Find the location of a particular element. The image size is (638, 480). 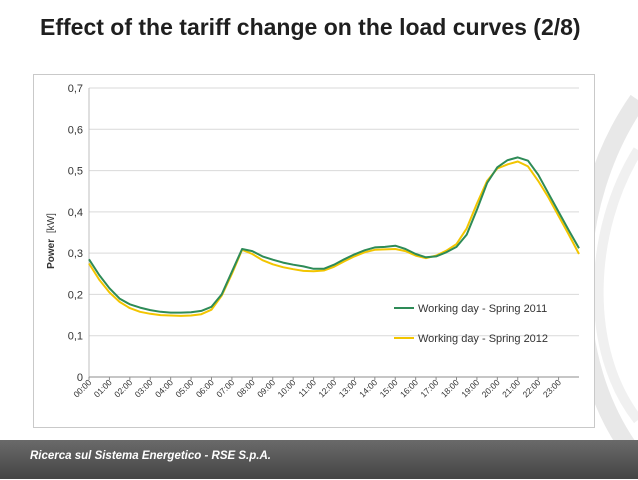

x-tick-label: 03:00 is located at coordinates (144, 388).